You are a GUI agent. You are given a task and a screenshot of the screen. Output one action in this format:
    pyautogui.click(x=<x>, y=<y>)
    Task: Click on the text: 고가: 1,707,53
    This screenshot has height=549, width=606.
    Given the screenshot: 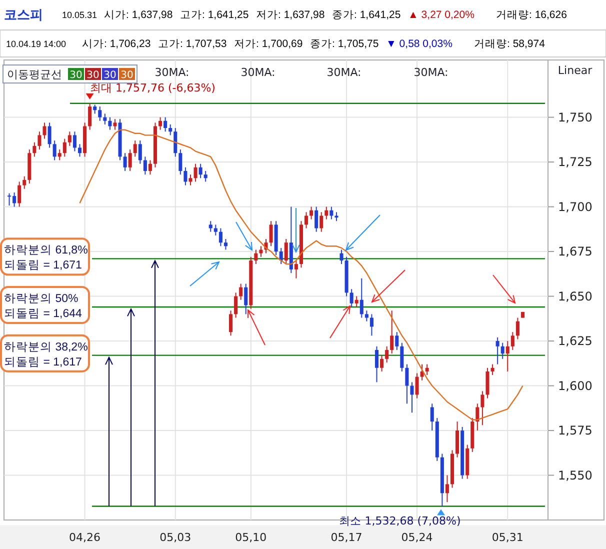 What is the action you would take?
    pyautogui.click(x=192, y=44)
    